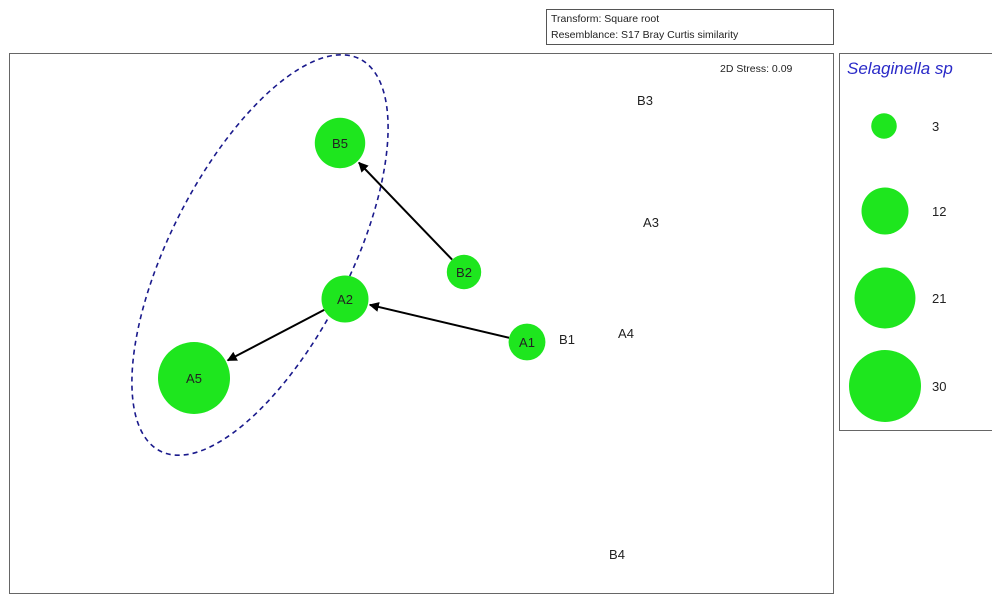  What do you see at coordinates (605, 19) in the screenshot?
I see `transform-text: Transform: Square root` at bounding box center [605, 19].